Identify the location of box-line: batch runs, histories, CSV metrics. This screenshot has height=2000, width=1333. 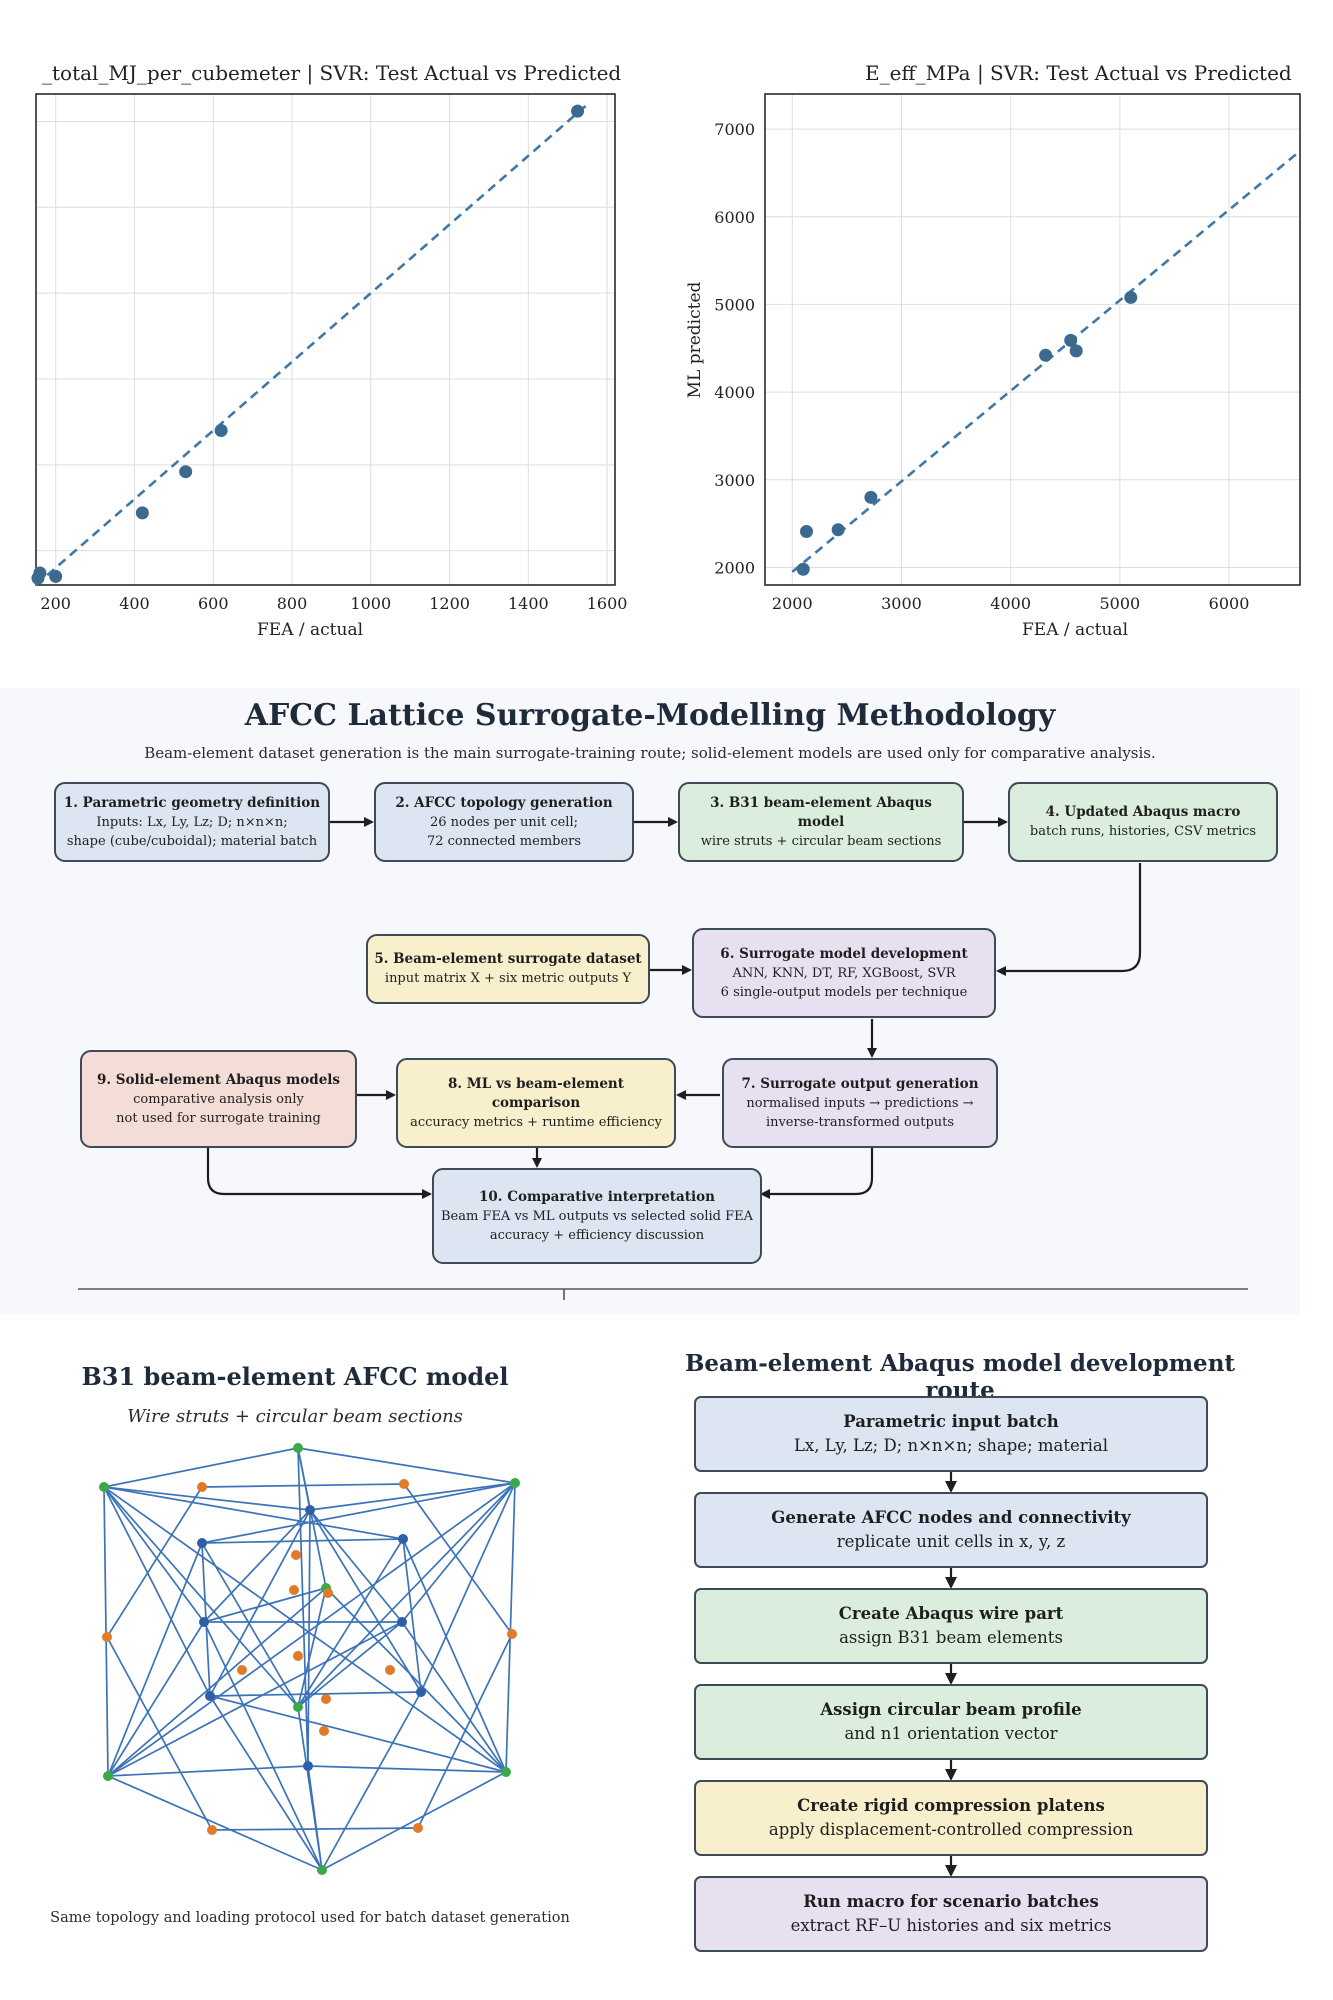
(1143, 831).